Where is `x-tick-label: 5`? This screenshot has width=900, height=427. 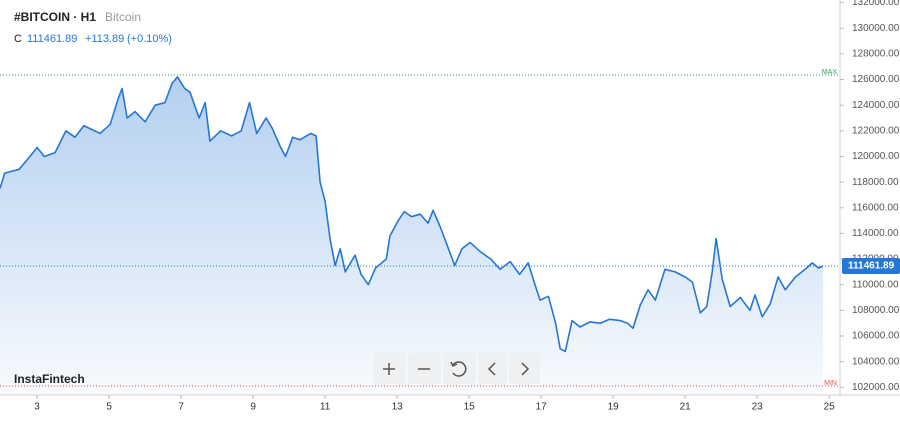 x-tick-label: 5 is located at coordinates (109, 407).